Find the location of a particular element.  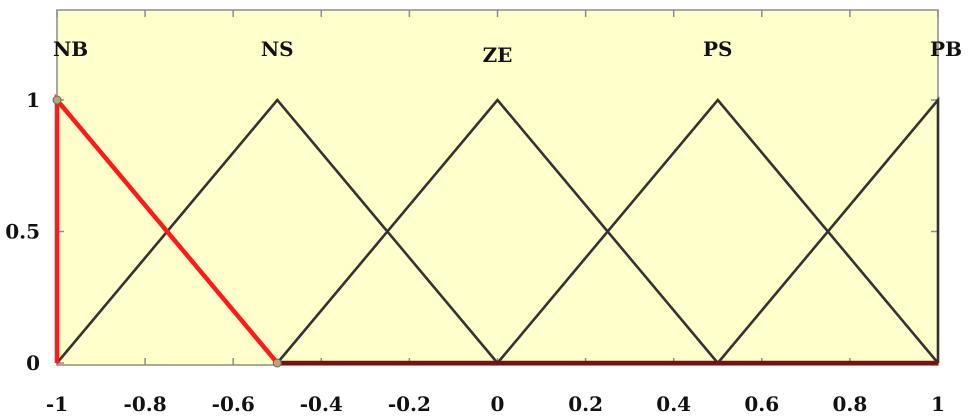

x-tick-label: -0.6 is located at coordinates (233, 404).